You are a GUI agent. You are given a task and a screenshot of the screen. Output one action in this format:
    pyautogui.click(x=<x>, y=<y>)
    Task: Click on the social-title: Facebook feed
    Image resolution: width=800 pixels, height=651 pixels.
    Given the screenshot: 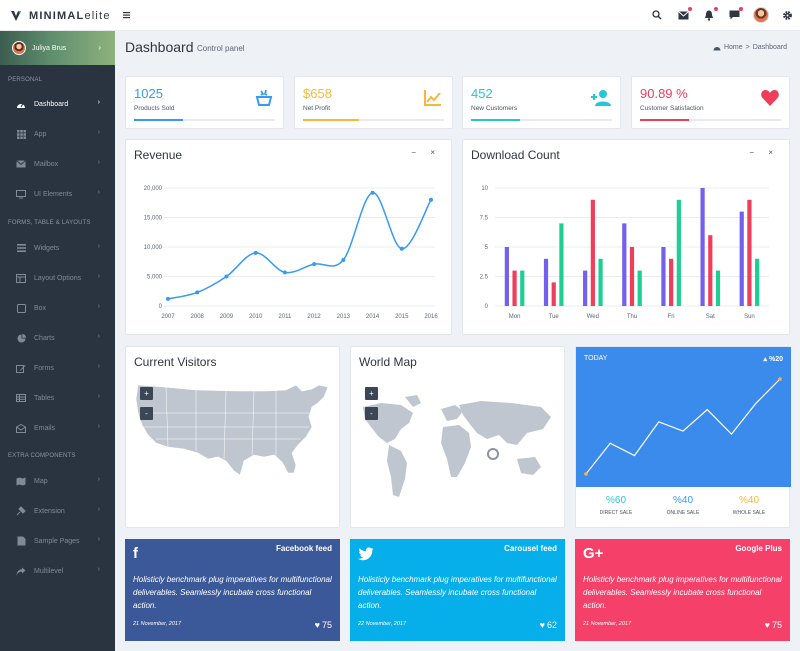 What is the action you would take?
    pyautogui.click(x=303, y=548)
    